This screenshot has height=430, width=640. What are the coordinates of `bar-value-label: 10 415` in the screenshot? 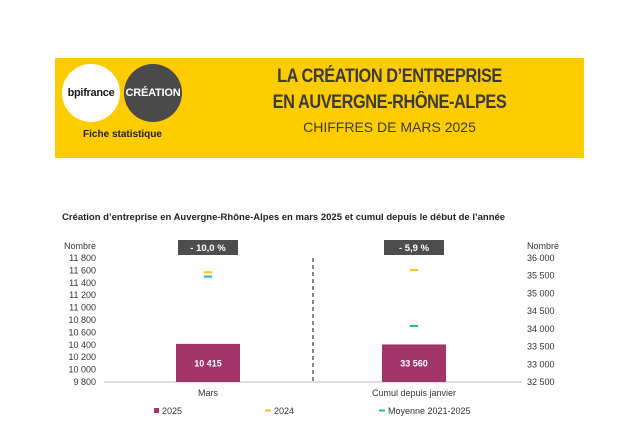 It's located at (208, 363).